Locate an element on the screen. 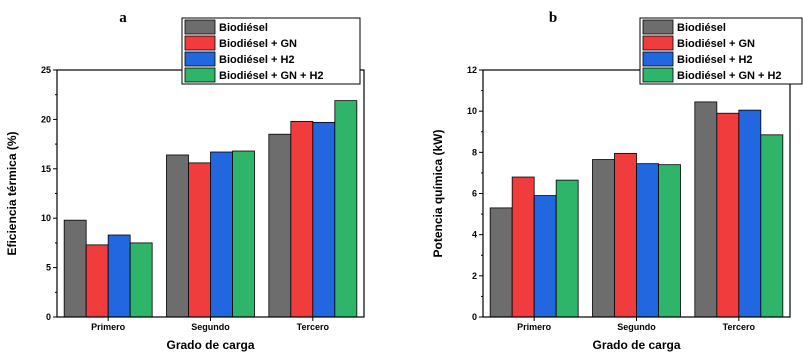  chart-b-legend-label-2: Biodiésel + H2 is located at coordinates (715, 60).